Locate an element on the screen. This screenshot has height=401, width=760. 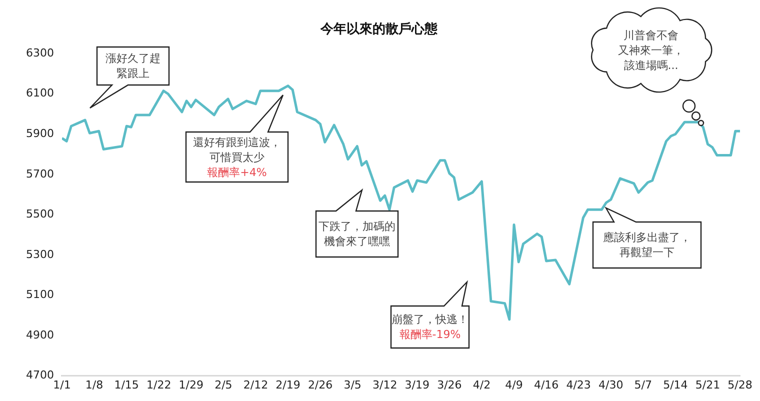
y-tick-label: 4700 is located at coordinates (40, 375).